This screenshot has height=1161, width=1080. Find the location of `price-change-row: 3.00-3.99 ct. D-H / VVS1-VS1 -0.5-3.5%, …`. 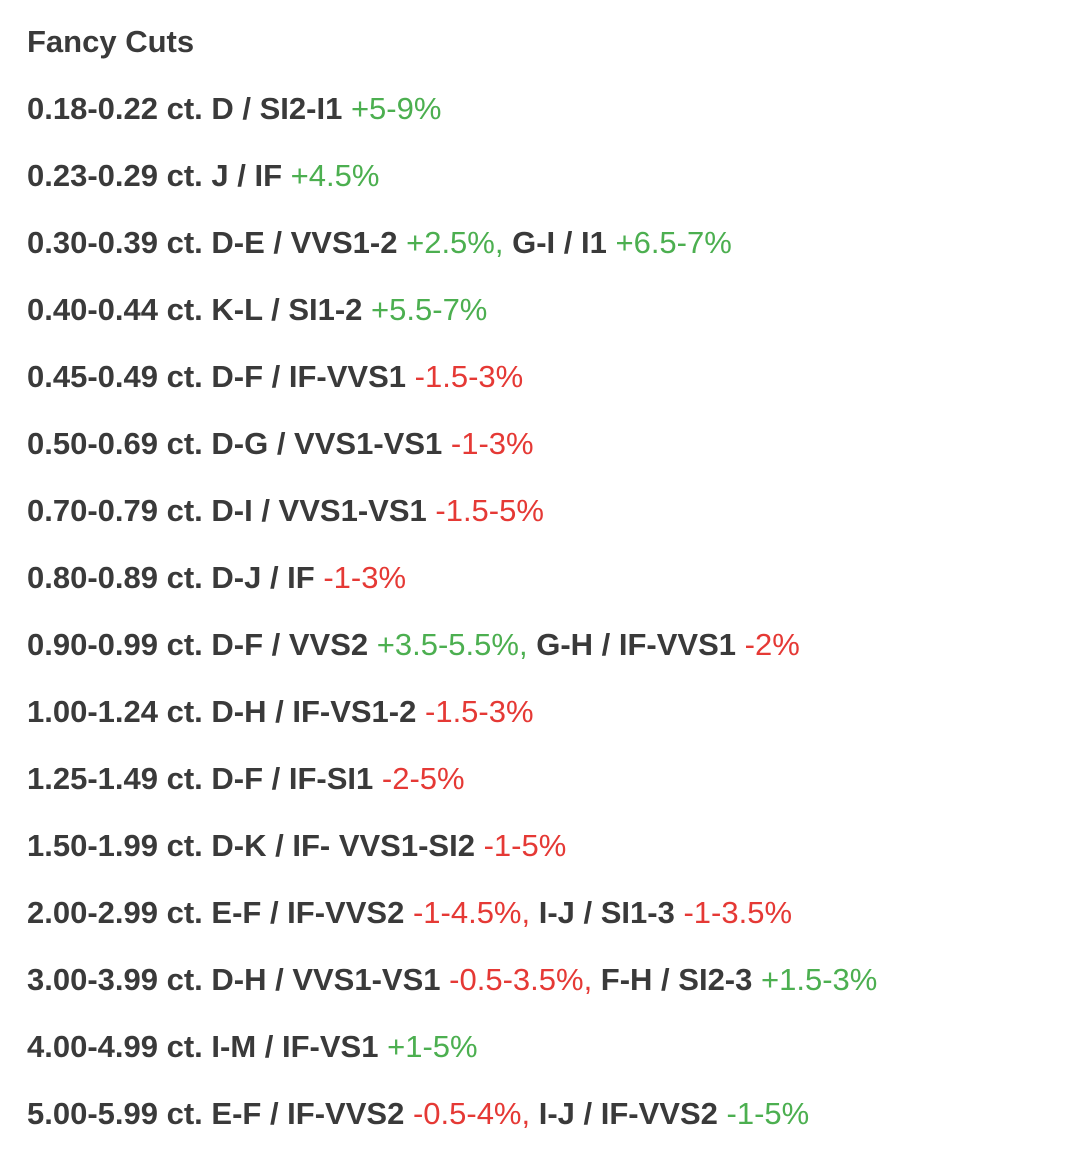

price-change-row: 3.00-3.99 ct. D-H / VVS1-VS1 -0.5-3.5%, … is located at coordinates (547, 993).